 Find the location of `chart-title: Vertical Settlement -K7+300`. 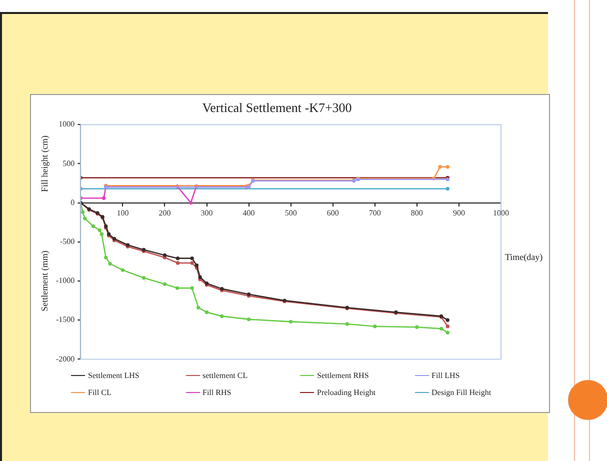

chart-title: Vertical Settlement -K7+300 is located at coordinates (277, 108).